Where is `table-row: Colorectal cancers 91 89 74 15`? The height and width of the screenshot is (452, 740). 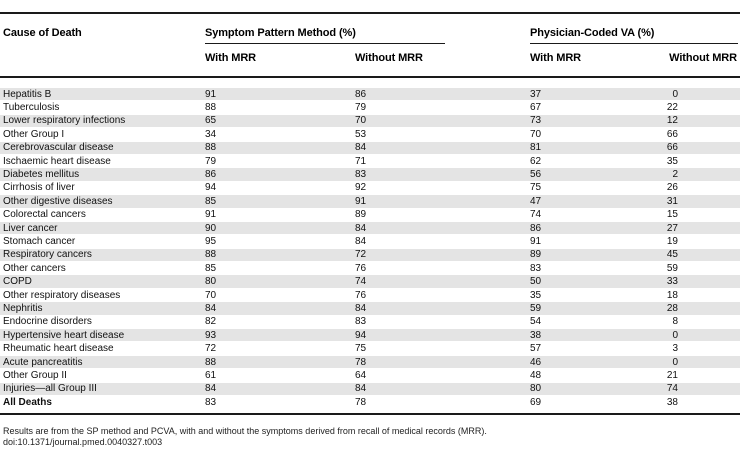 table-row: Colorectal cancers 91 89 74 15 is located at coordinates (370, 215).